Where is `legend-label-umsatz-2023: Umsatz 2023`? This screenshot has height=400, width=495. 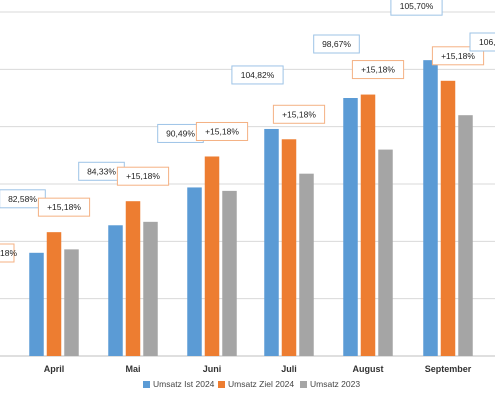 legend-label-umsatz-2023: Umsatz 2023 is located at coordinates (335, 384).